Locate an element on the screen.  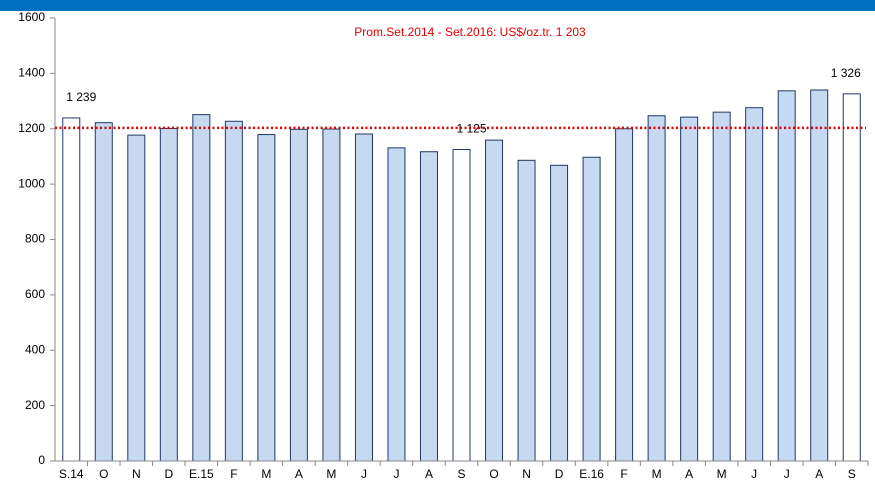
value-label: 1 326 is located at coordinates (846, 73).